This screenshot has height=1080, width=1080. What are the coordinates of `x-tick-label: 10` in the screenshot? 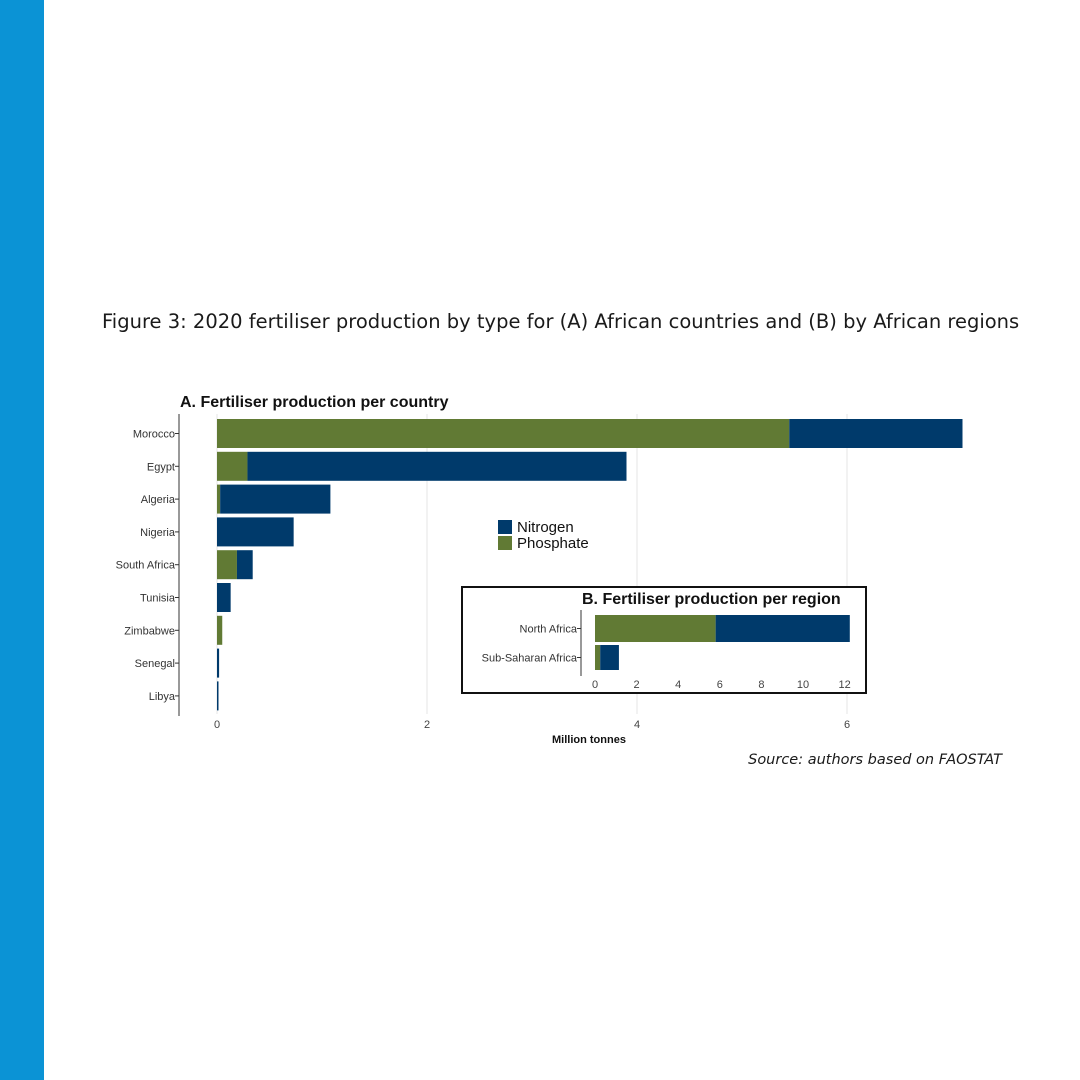 It's located at (803, 685).